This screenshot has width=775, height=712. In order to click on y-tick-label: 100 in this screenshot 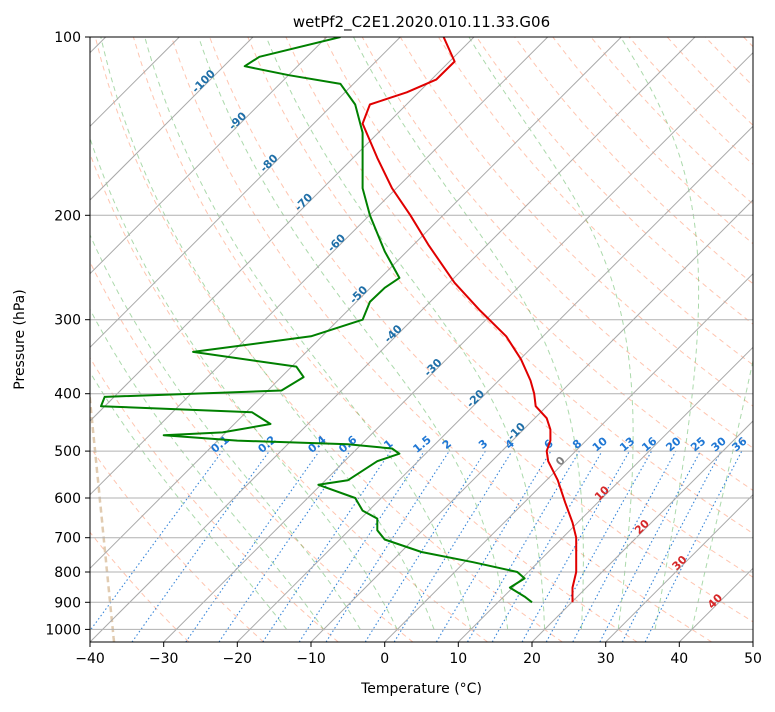, I will do `click(67, 38)`.